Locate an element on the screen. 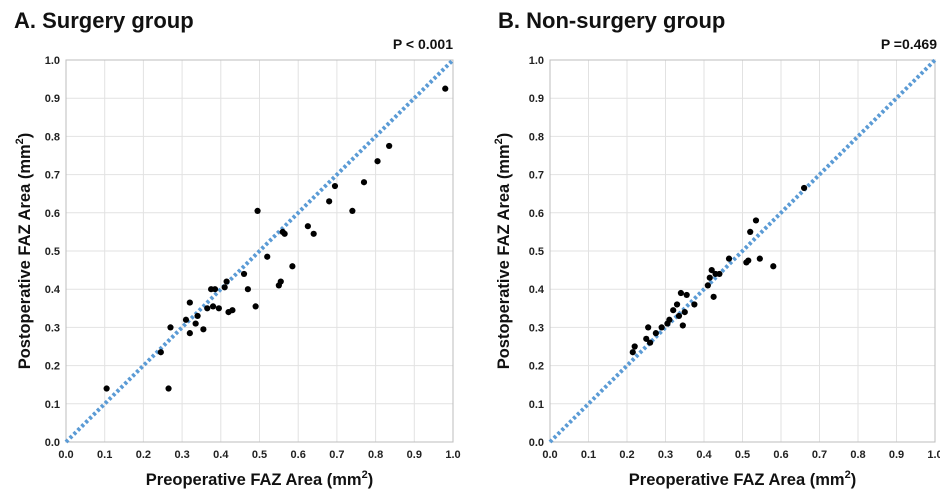  x-tick-label: 0.4 is located at coordinates (704, 455).